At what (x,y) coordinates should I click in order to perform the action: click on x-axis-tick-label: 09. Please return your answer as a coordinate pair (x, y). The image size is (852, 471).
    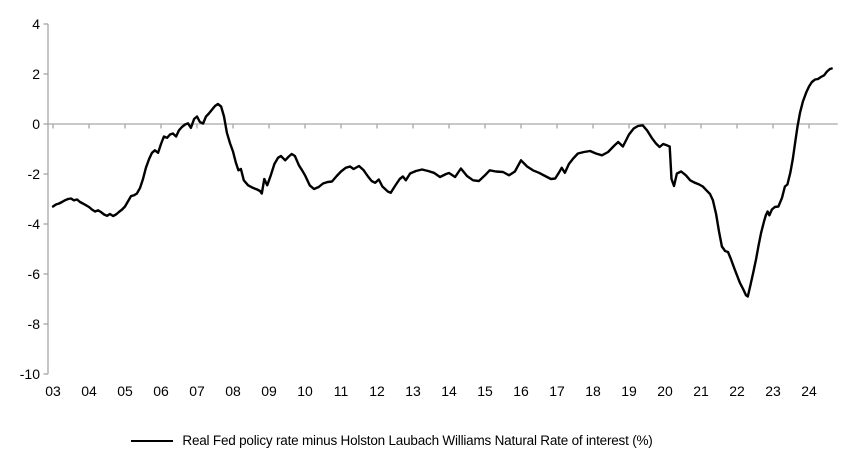
    Looking at the image, I should click on (269, 391).